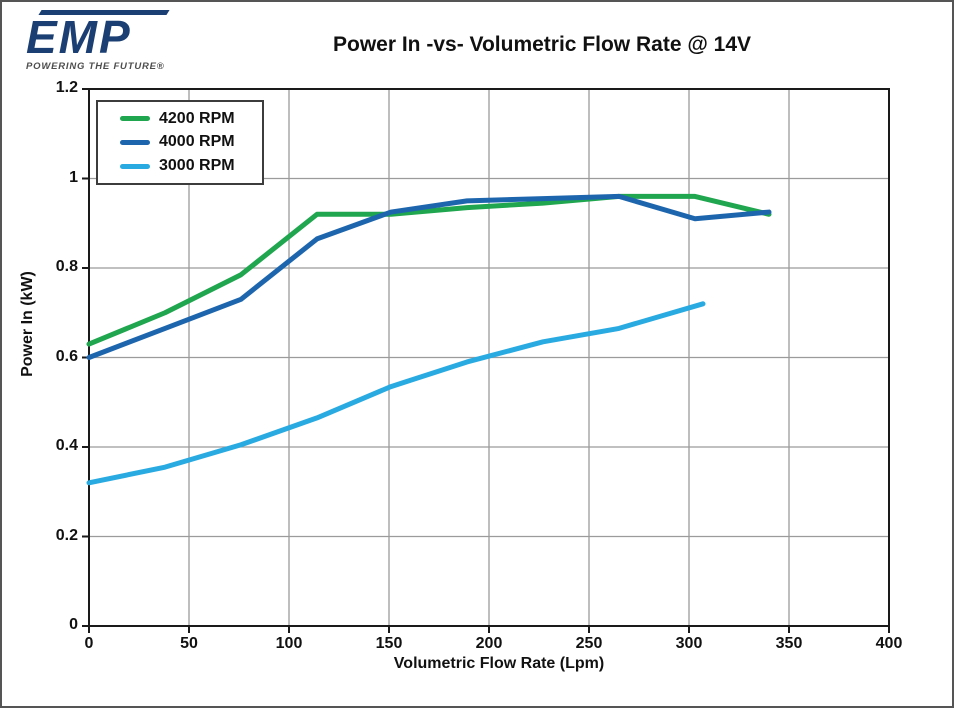 The image size is (954, 708). What do you see at coordinates (73, 625) in the screenshot?
I see `y-tick-label: 0` at bounding box center [73, 625].